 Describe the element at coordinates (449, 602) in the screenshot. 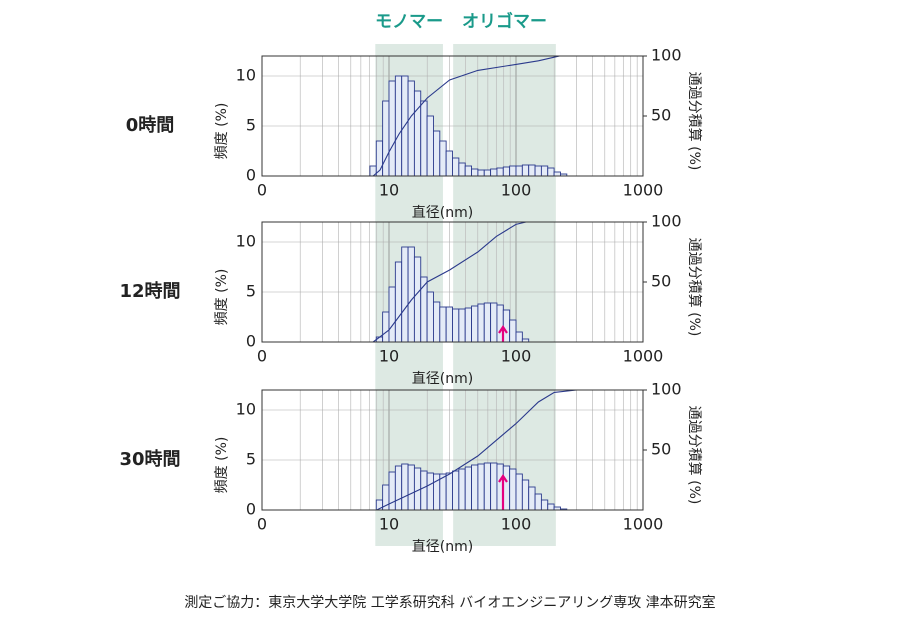

I see `footer: 測定ご協力：東京大学大学院 工学系研究科 バイオエンジニアリング専攻 津本研究室` at that location.